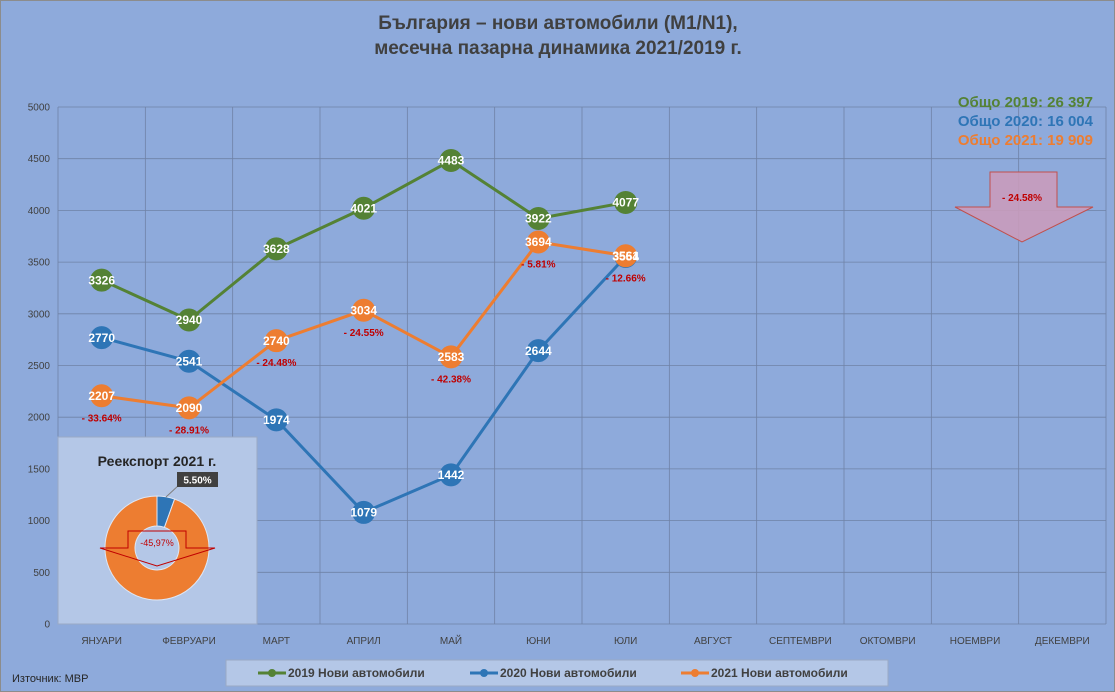  I want to click on donut-chart, so click(157, 548).